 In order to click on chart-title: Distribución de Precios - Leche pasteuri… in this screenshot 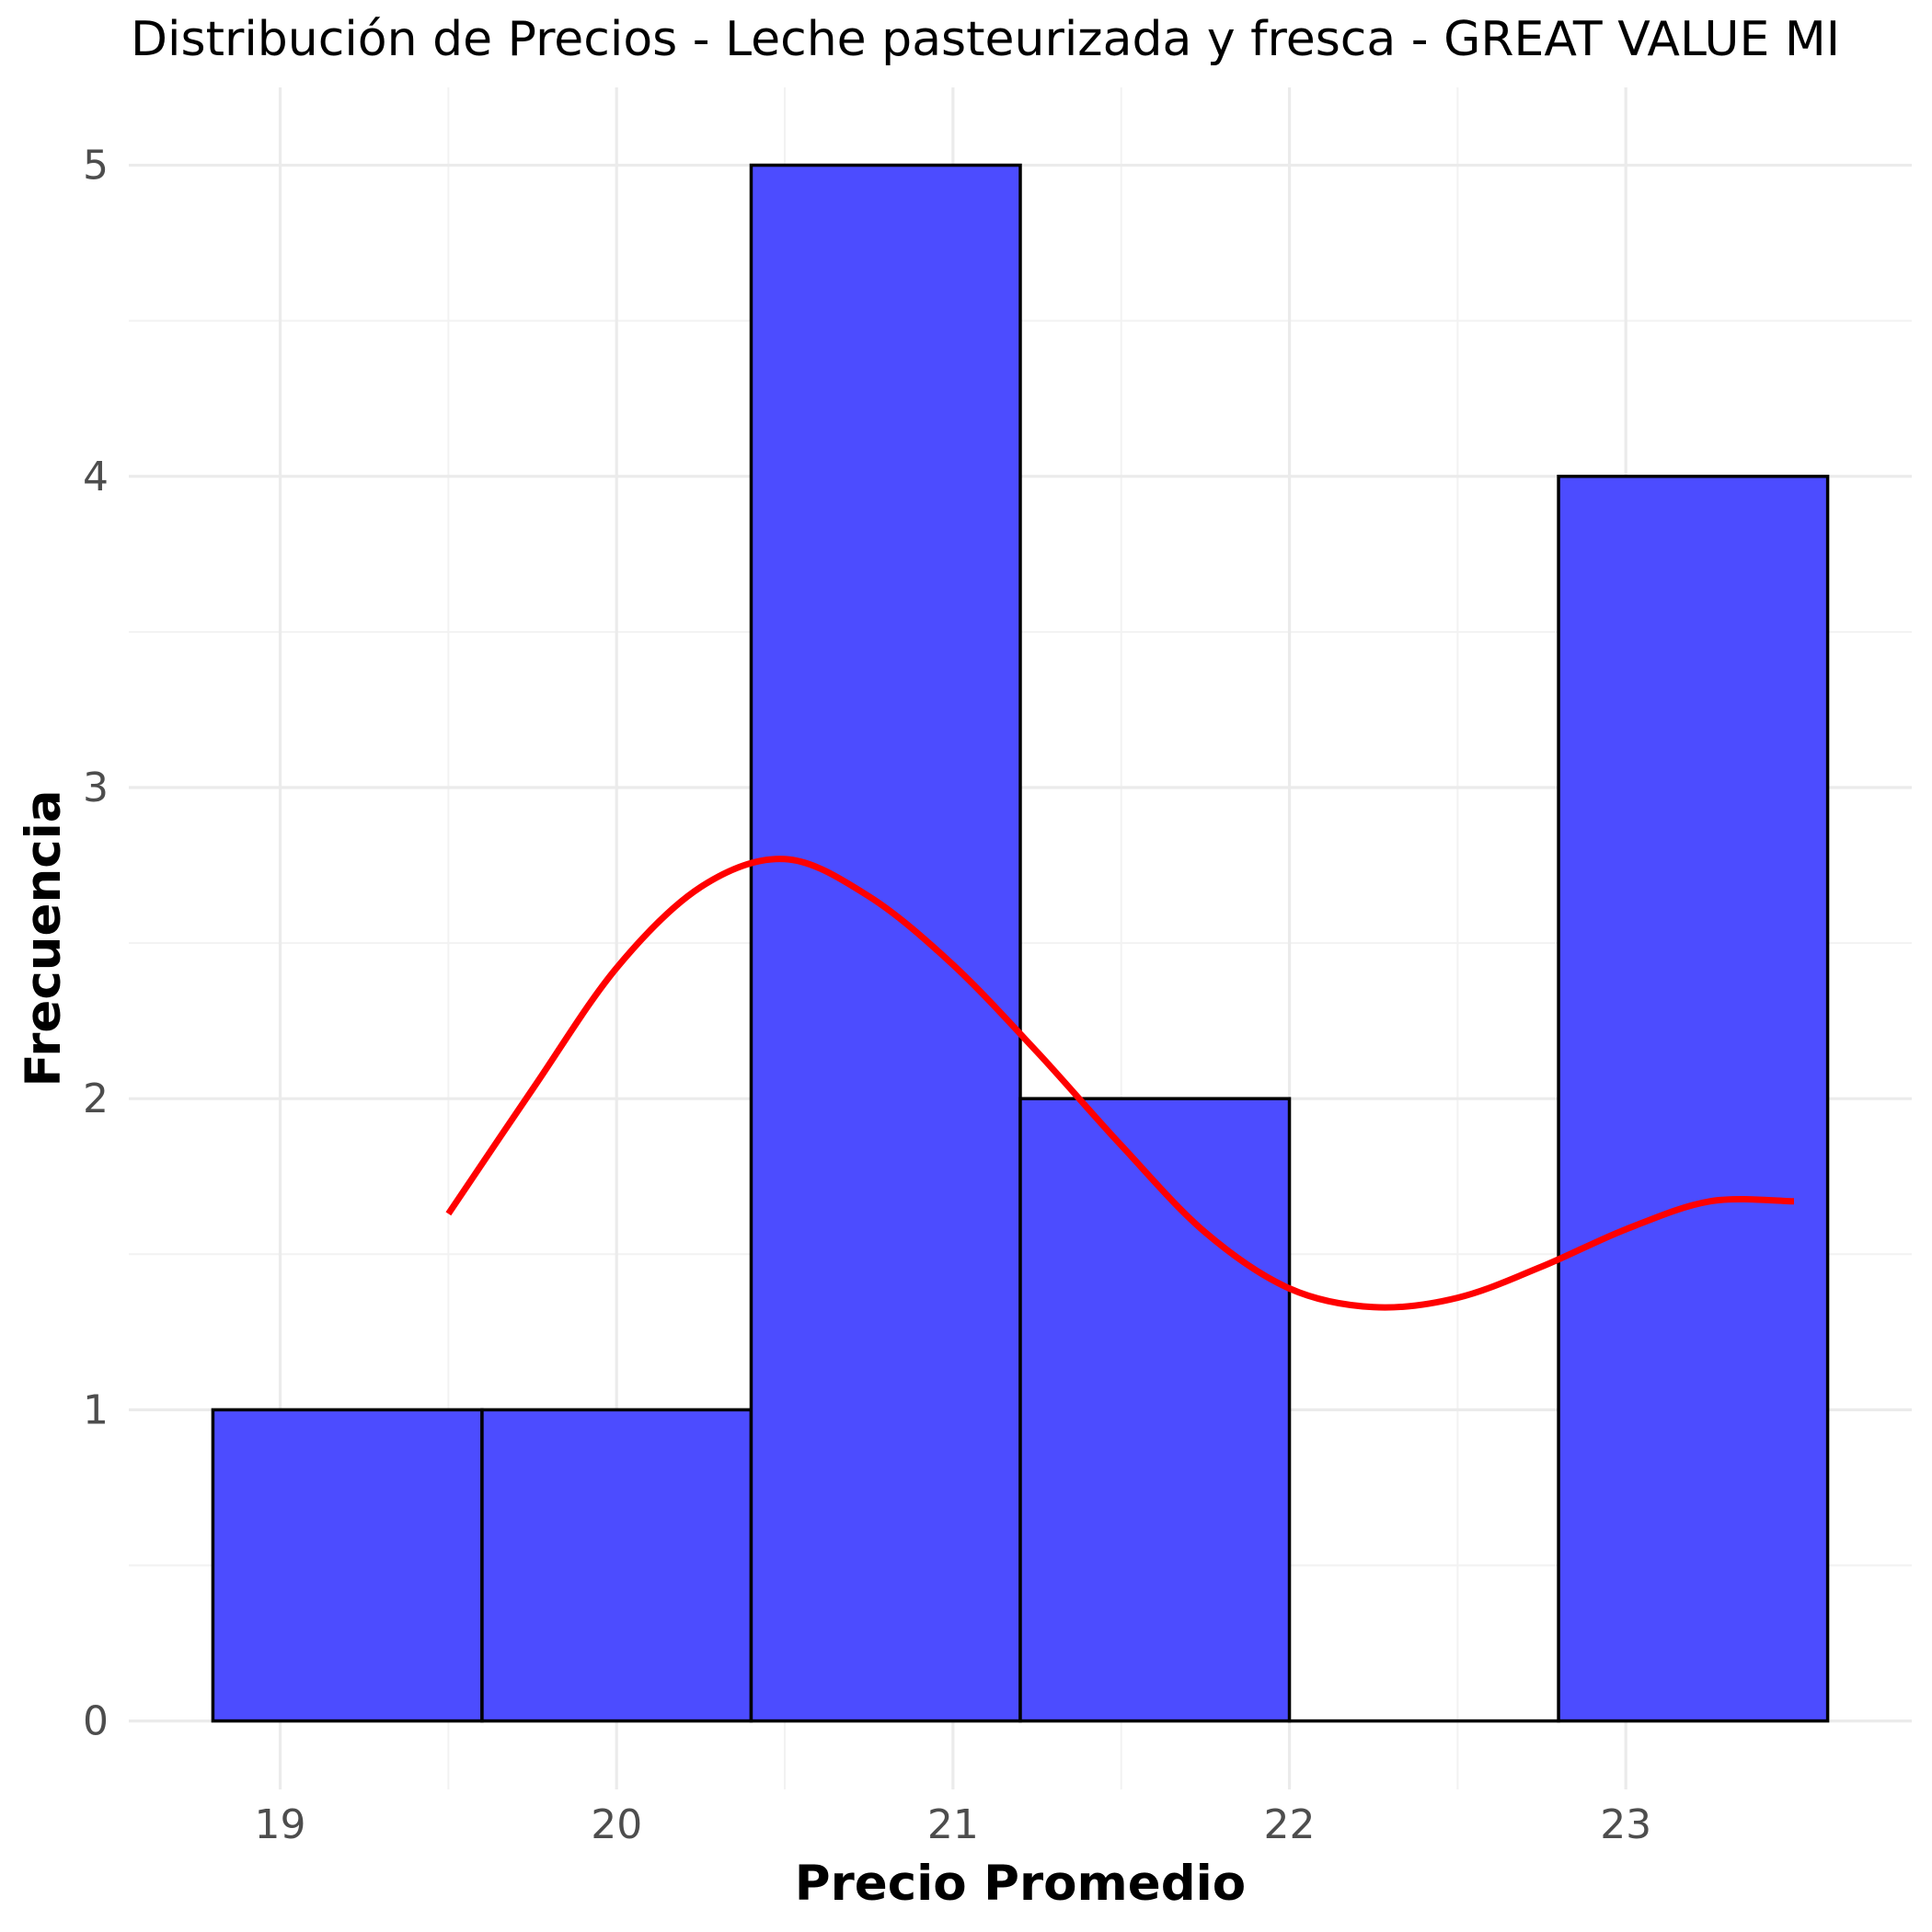, I will do `click(985, 39)`.